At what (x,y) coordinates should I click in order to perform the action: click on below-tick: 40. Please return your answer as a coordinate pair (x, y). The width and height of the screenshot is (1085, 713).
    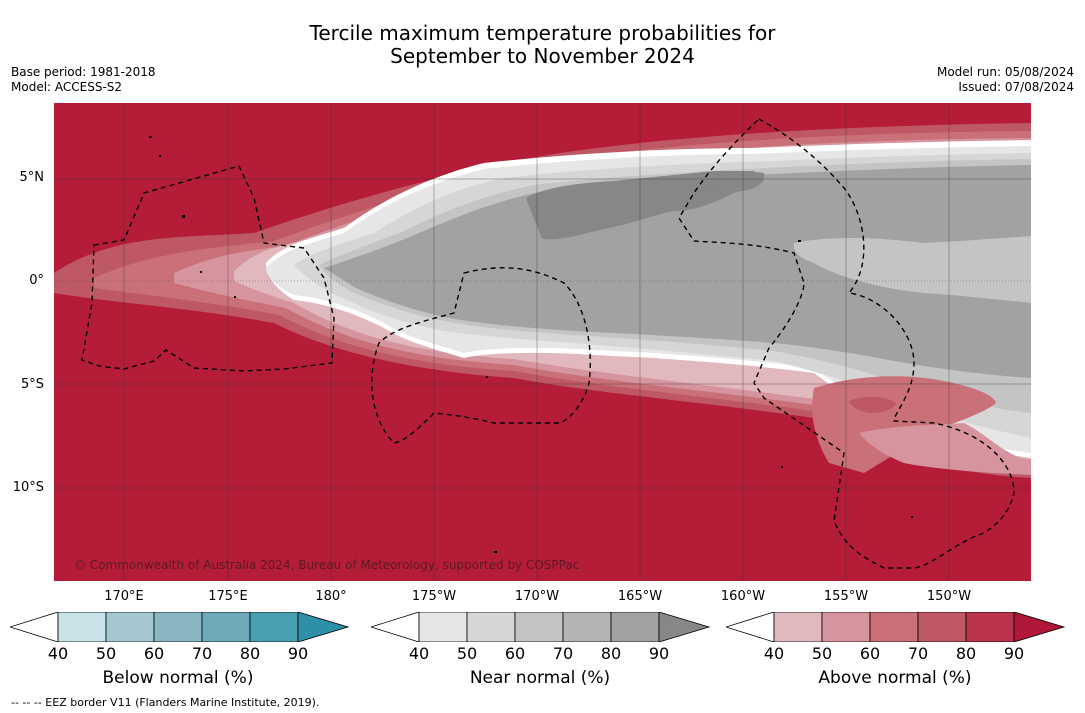
    Looking at the image, I should click on (58, 653).